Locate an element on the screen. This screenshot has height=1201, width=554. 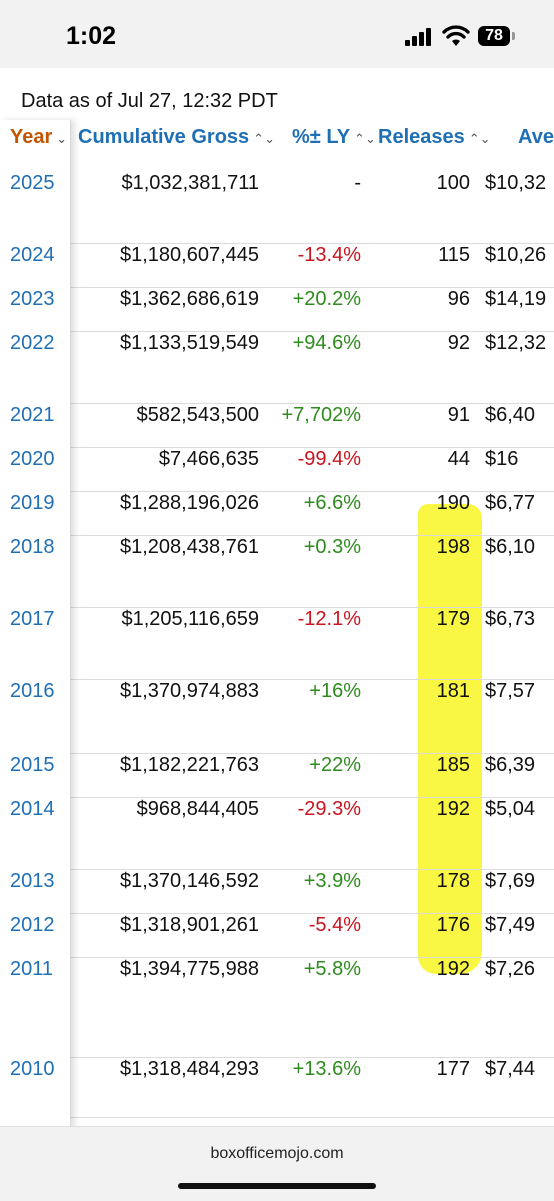
cumulative-gross-cell: $1,182,221,763 is located at coordinates (189, 765).